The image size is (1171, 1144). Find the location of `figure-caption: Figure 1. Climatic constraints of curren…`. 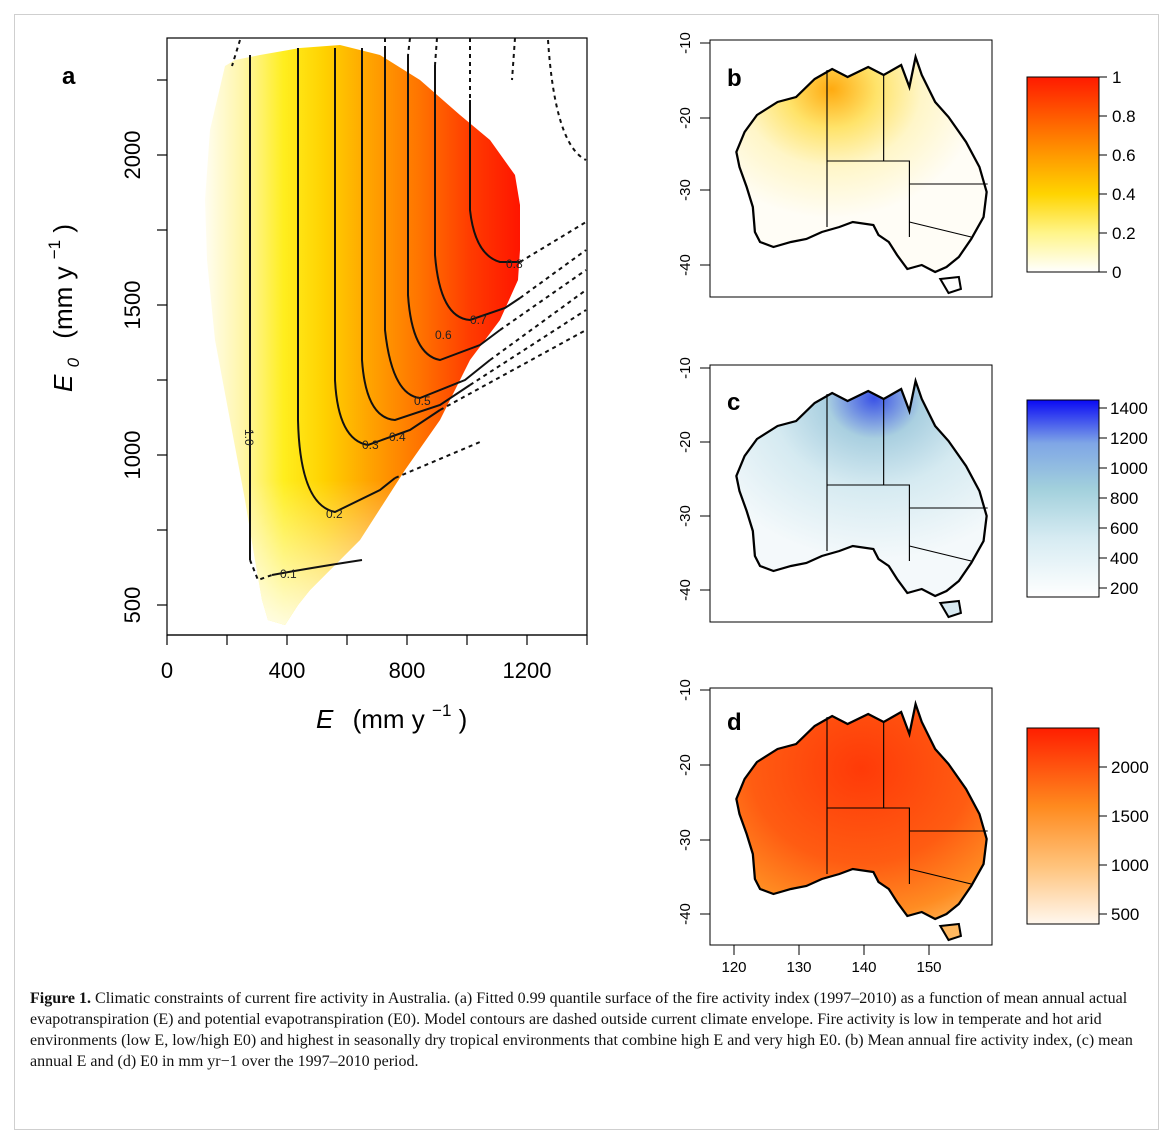

figure-caption: Figure 1. Climatic constraints of curren… is located at coordinates (585, 1030).